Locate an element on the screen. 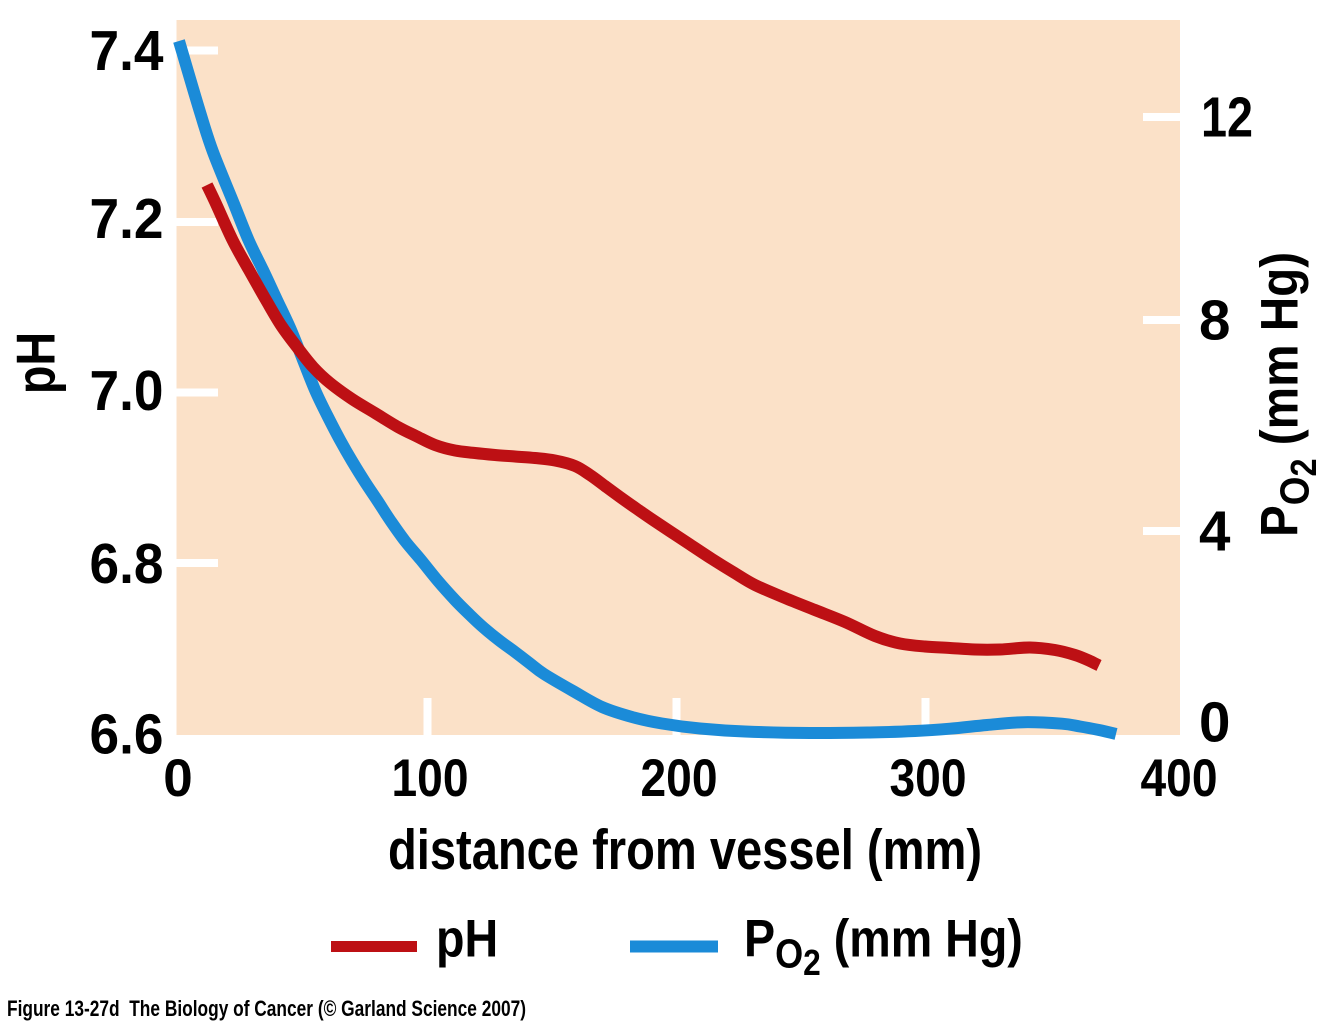 Image resolution: width=1342 pixels, height=1024 pixels. svg-text: 400 is located at coordinates (1179, 778).